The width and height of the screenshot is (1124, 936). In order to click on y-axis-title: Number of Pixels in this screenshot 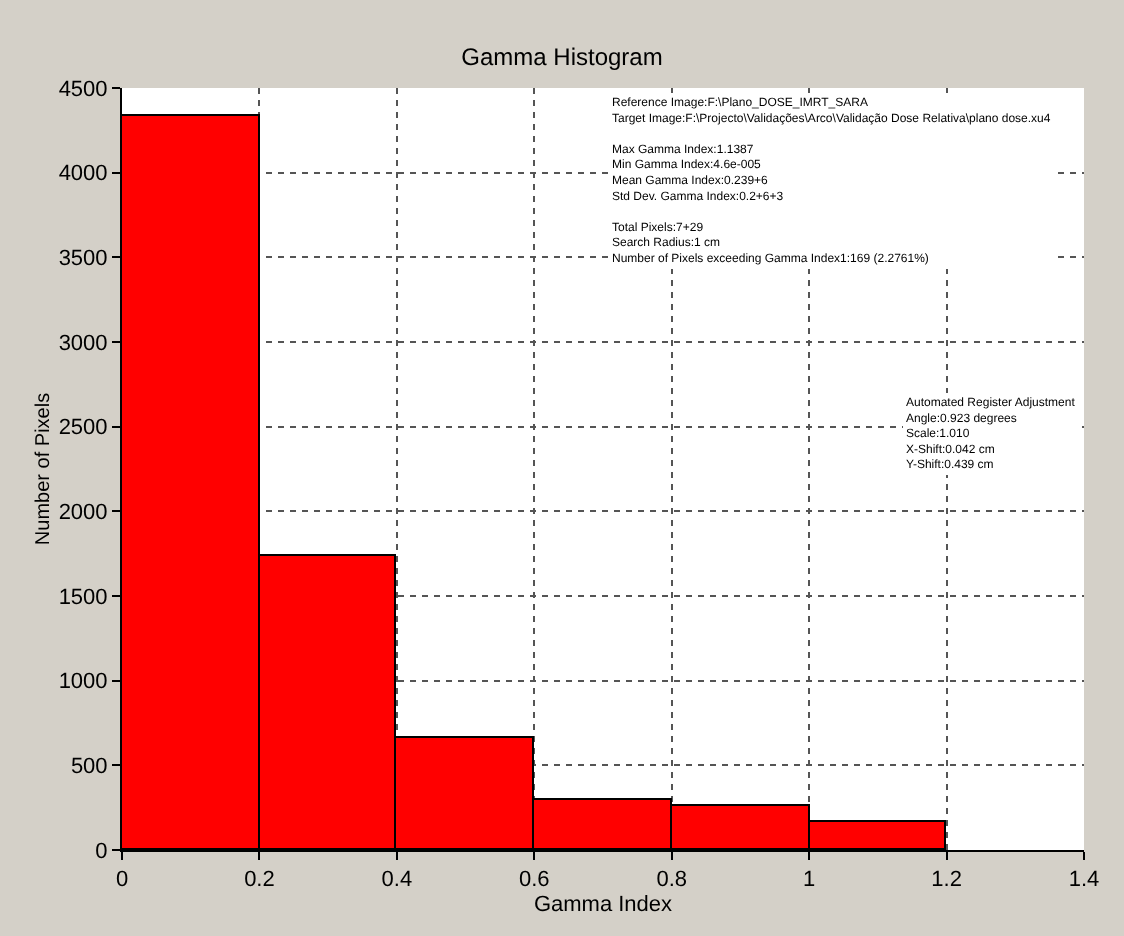, I will do `click(43, 469)`.